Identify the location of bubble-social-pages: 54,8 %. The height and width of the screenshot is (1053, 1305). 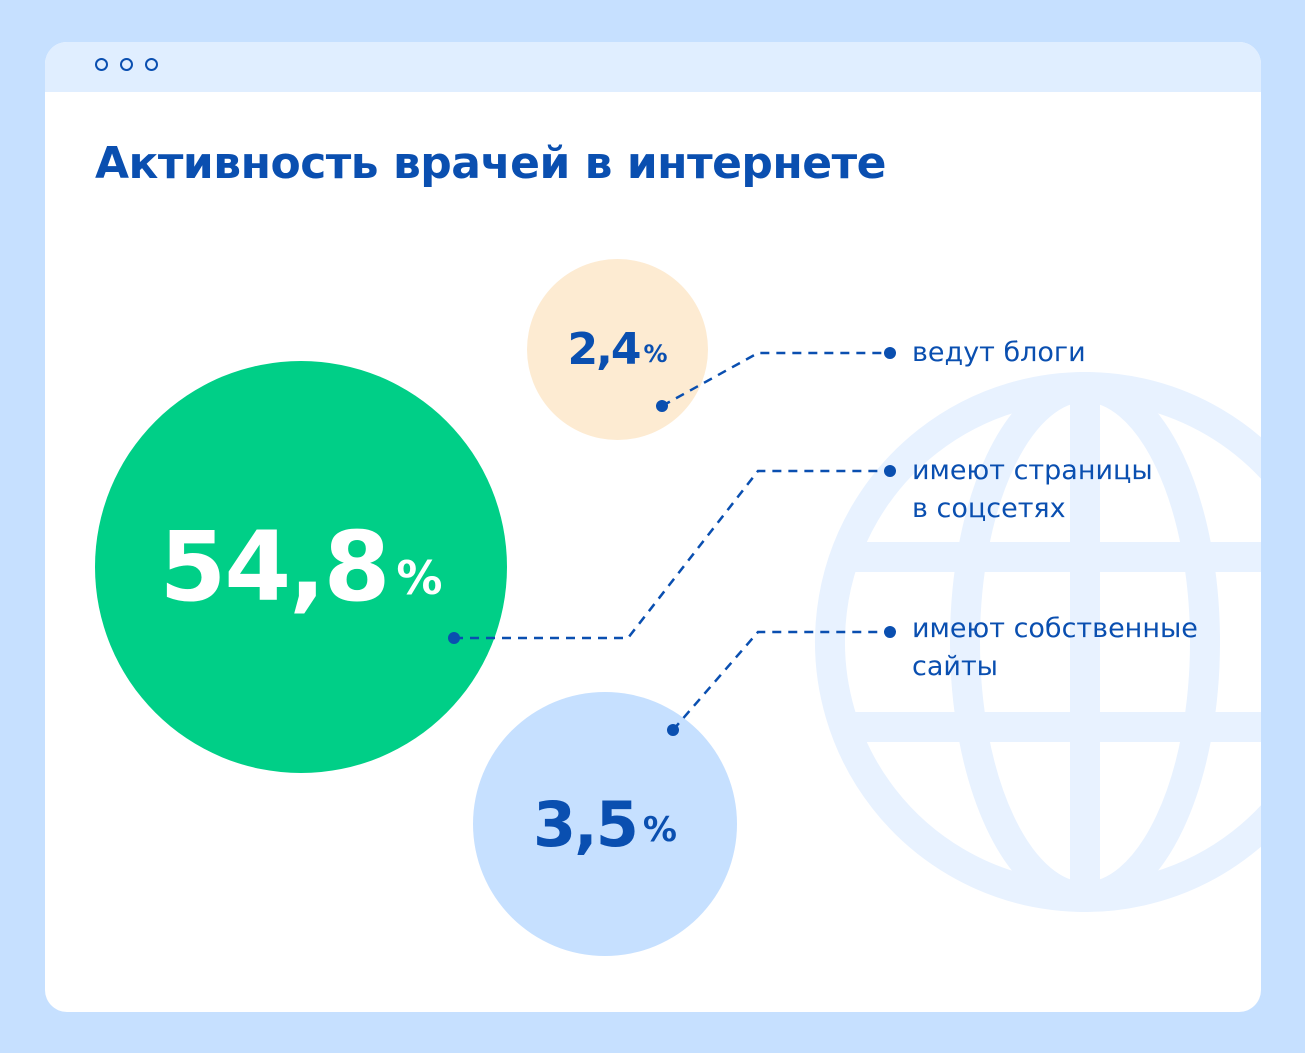
(301, 567).